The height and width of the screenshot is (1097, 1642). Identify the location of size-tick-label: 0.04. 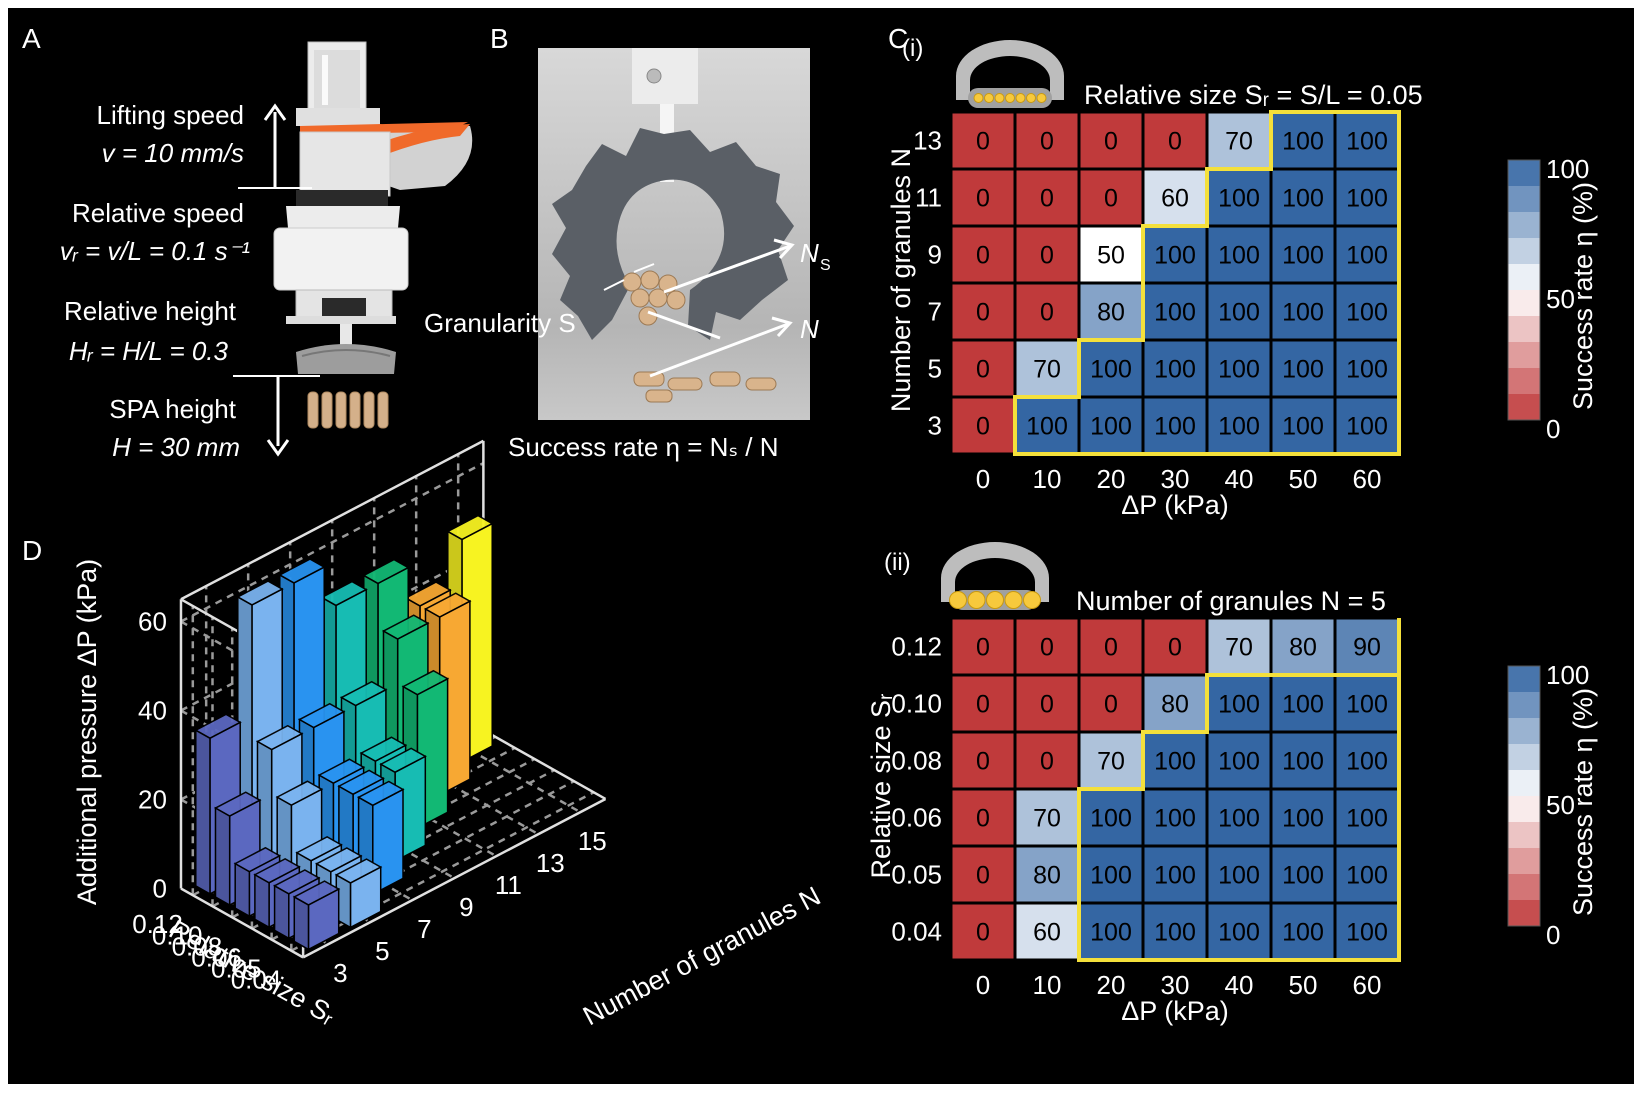
(256, 980).